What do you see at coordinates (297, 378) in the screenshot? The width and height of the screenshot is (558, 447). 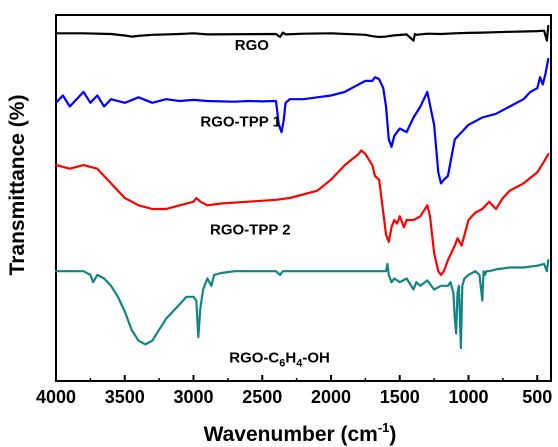 I see `x-axis-ticks` at bounding box center [297, 378].